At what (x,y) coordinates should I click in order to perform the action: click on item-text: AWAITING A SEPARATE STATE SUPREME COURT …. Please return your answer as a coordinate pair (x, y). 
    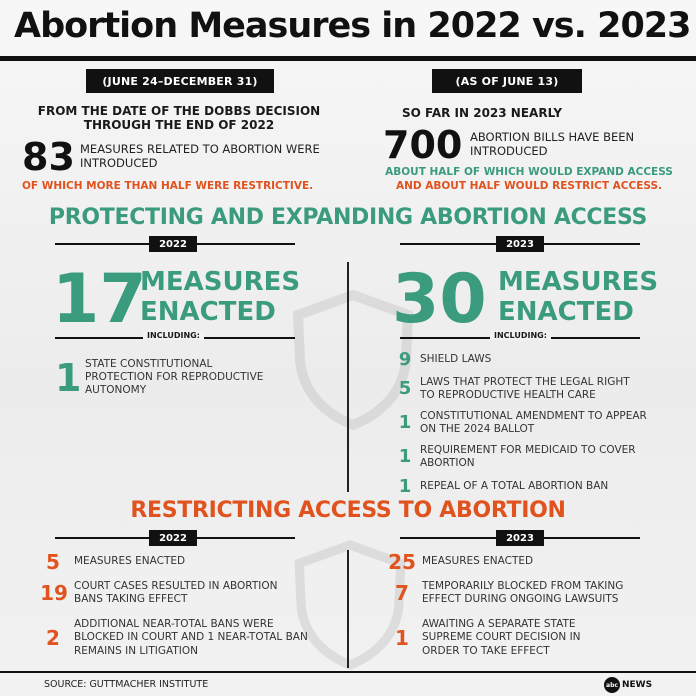
    Looking at the image, I should click on (501, 637).